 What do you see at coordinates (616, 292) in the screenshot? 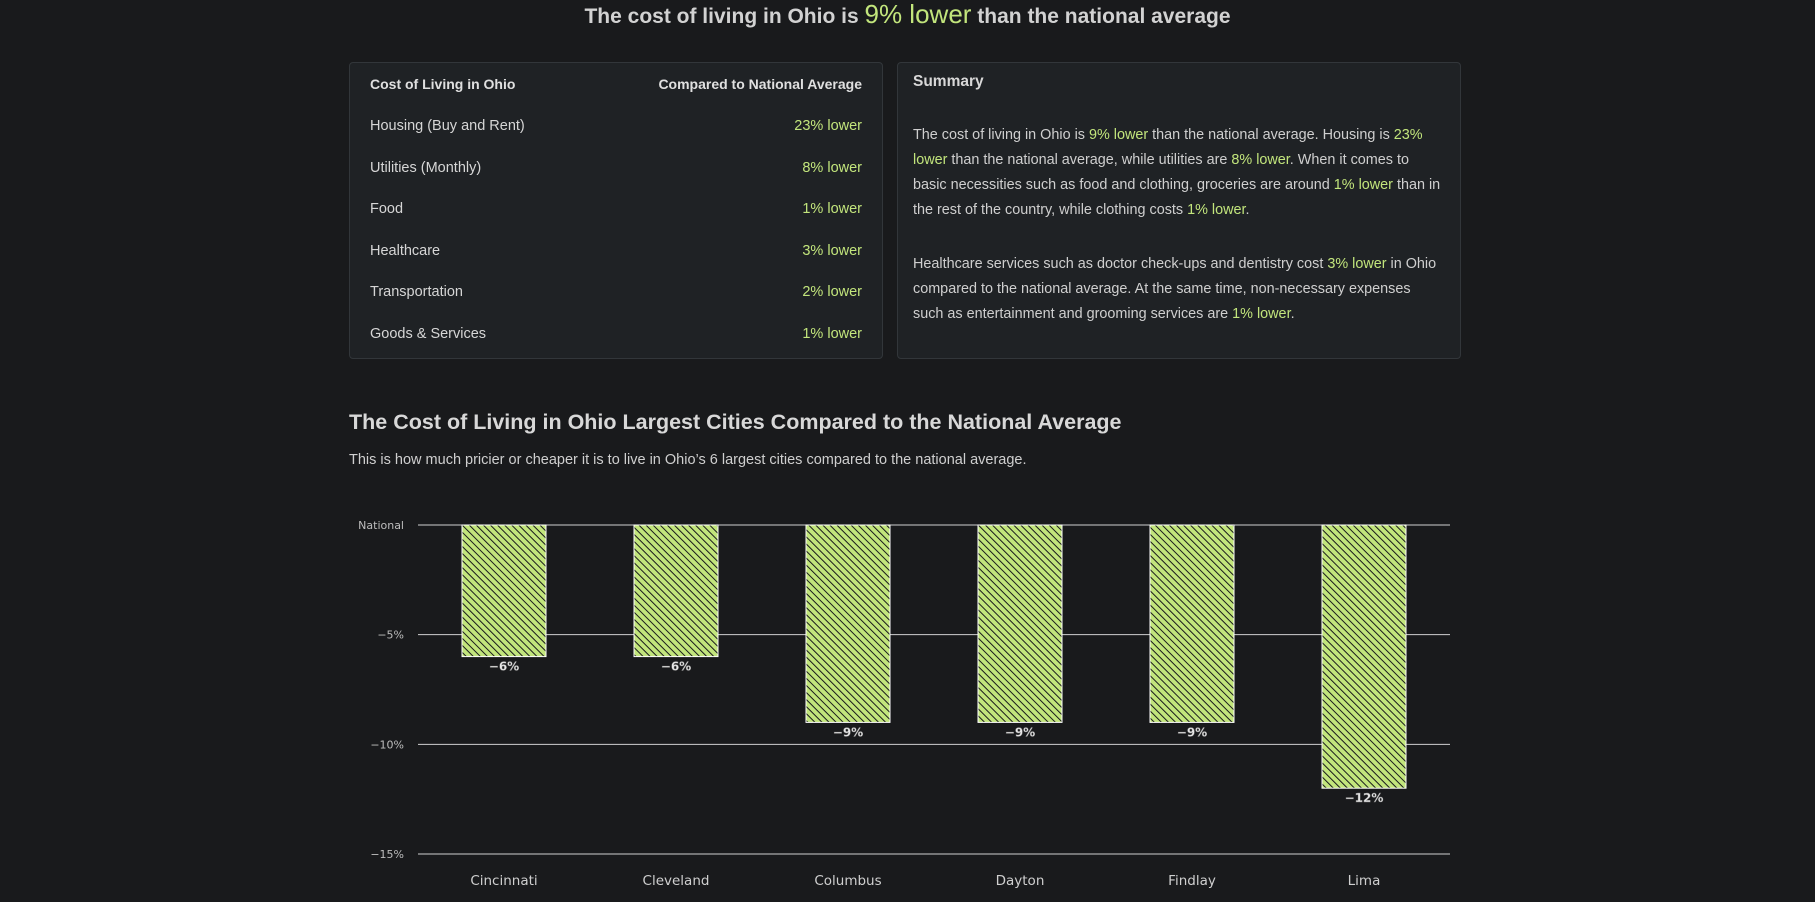
I see `table-row: Transportation 2% lower` at bounding box center [616, 292].